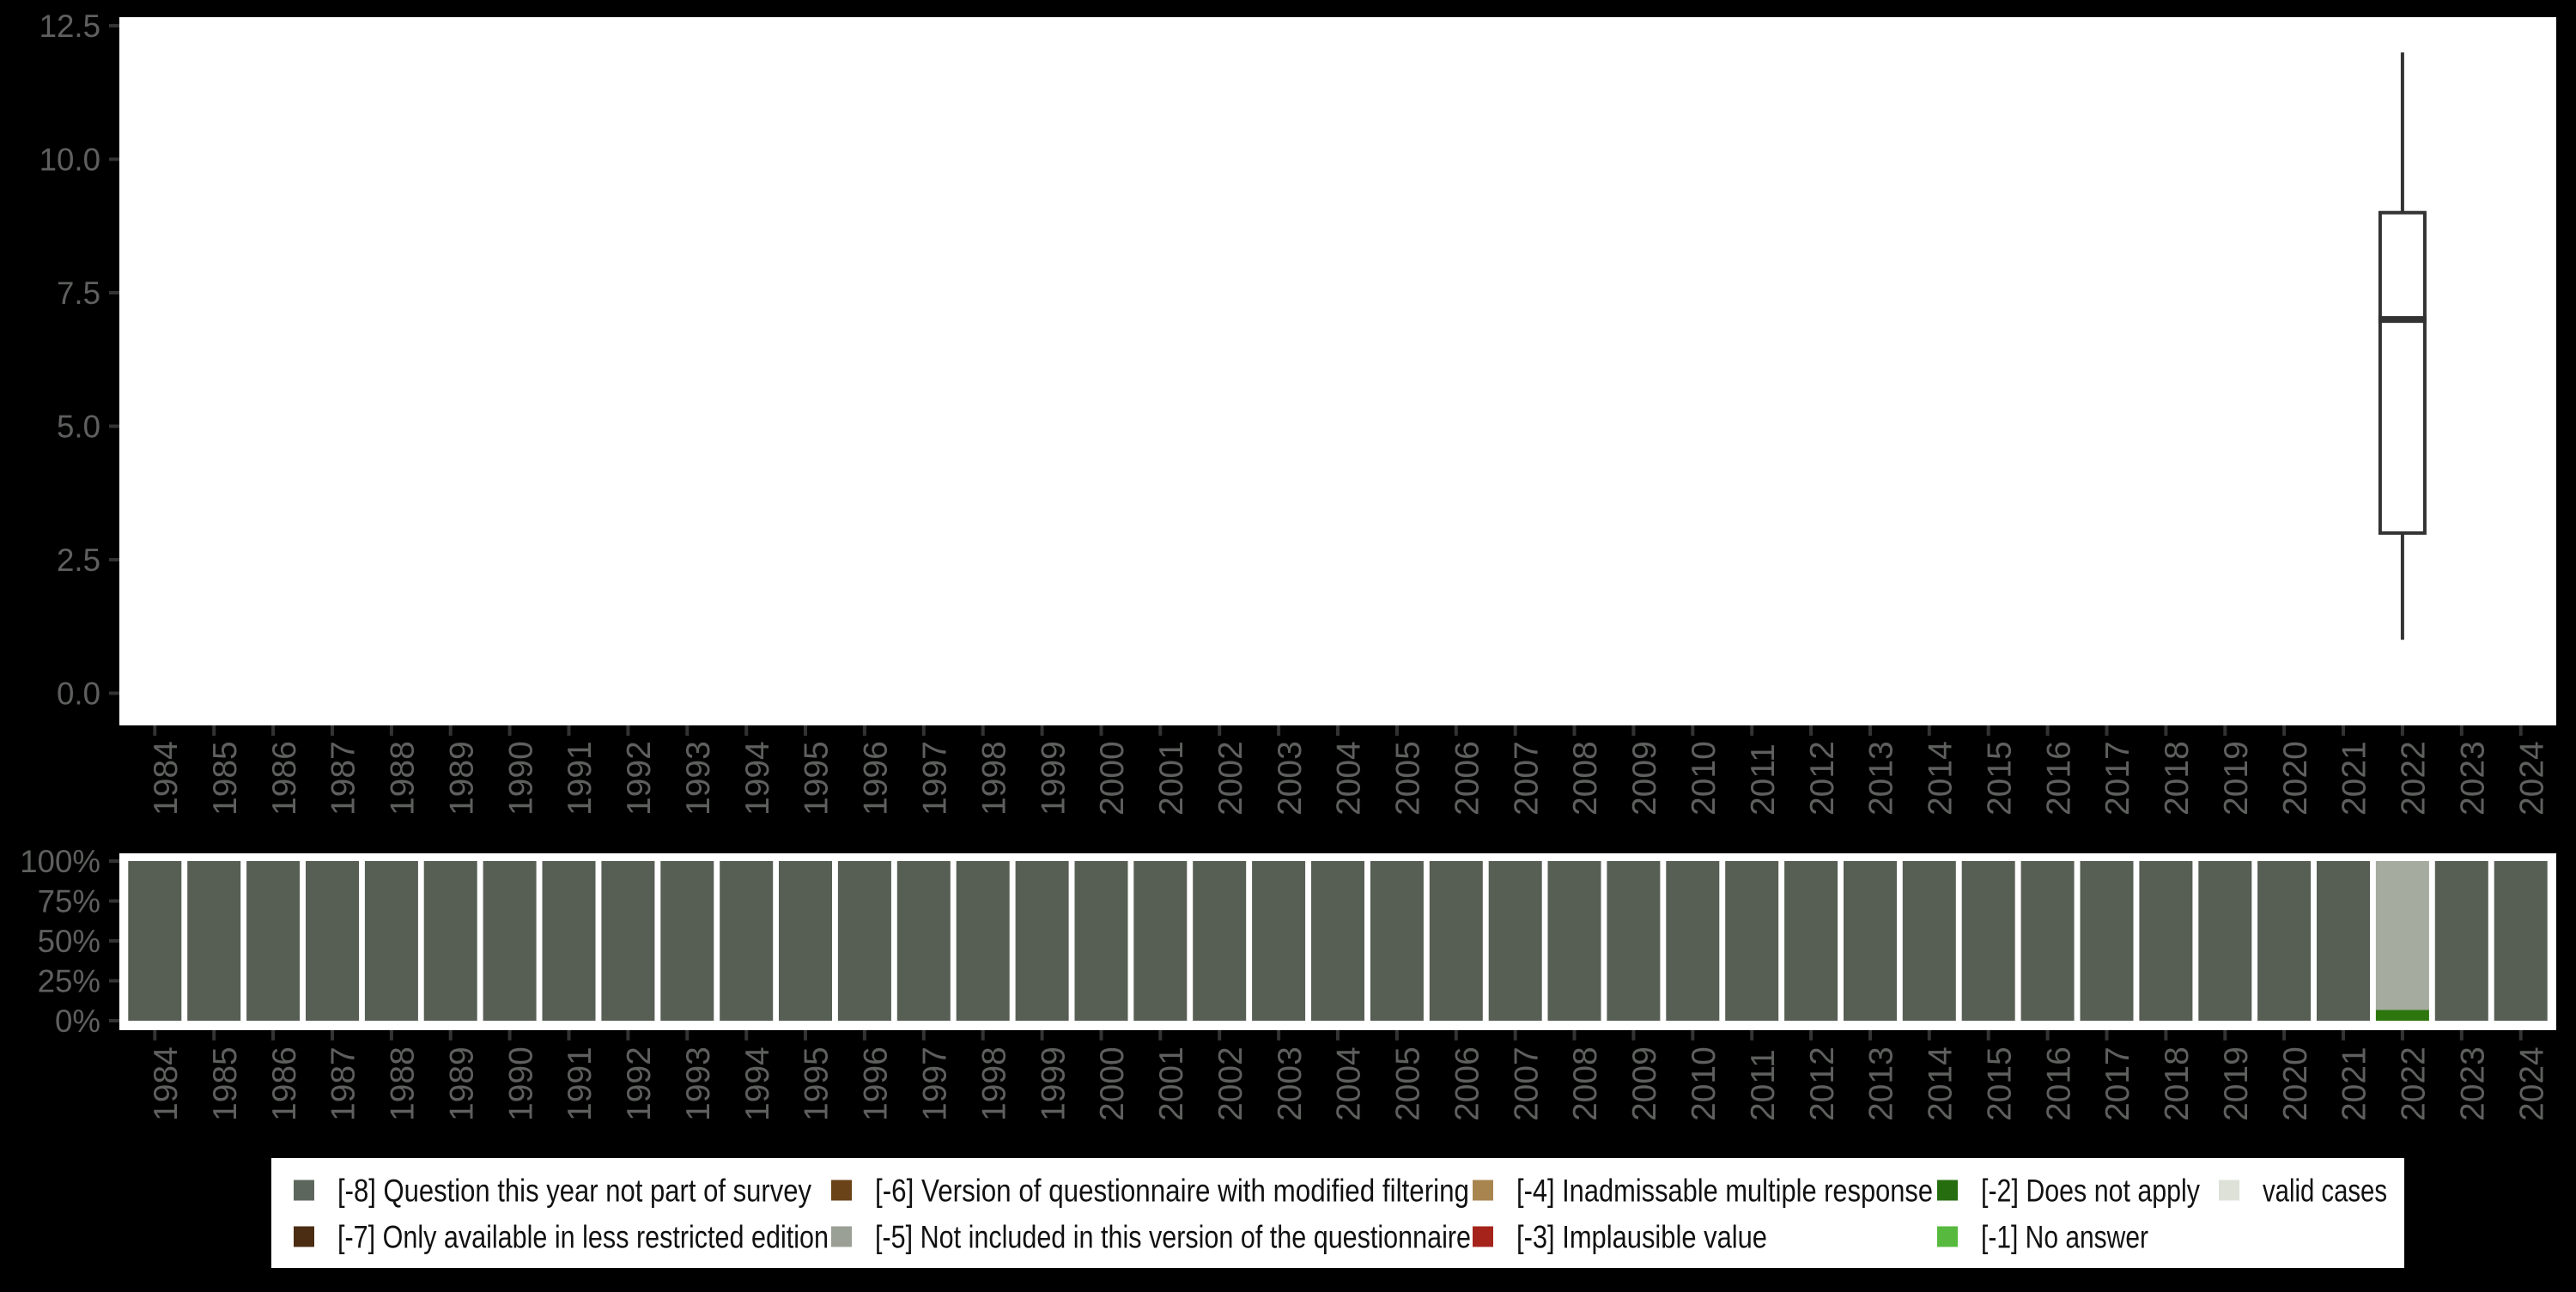 The image size is (2576, 1292). Describe the element at coordinates (77, 1021) in the screenshot. I see `svg-text: 0%` at that location.